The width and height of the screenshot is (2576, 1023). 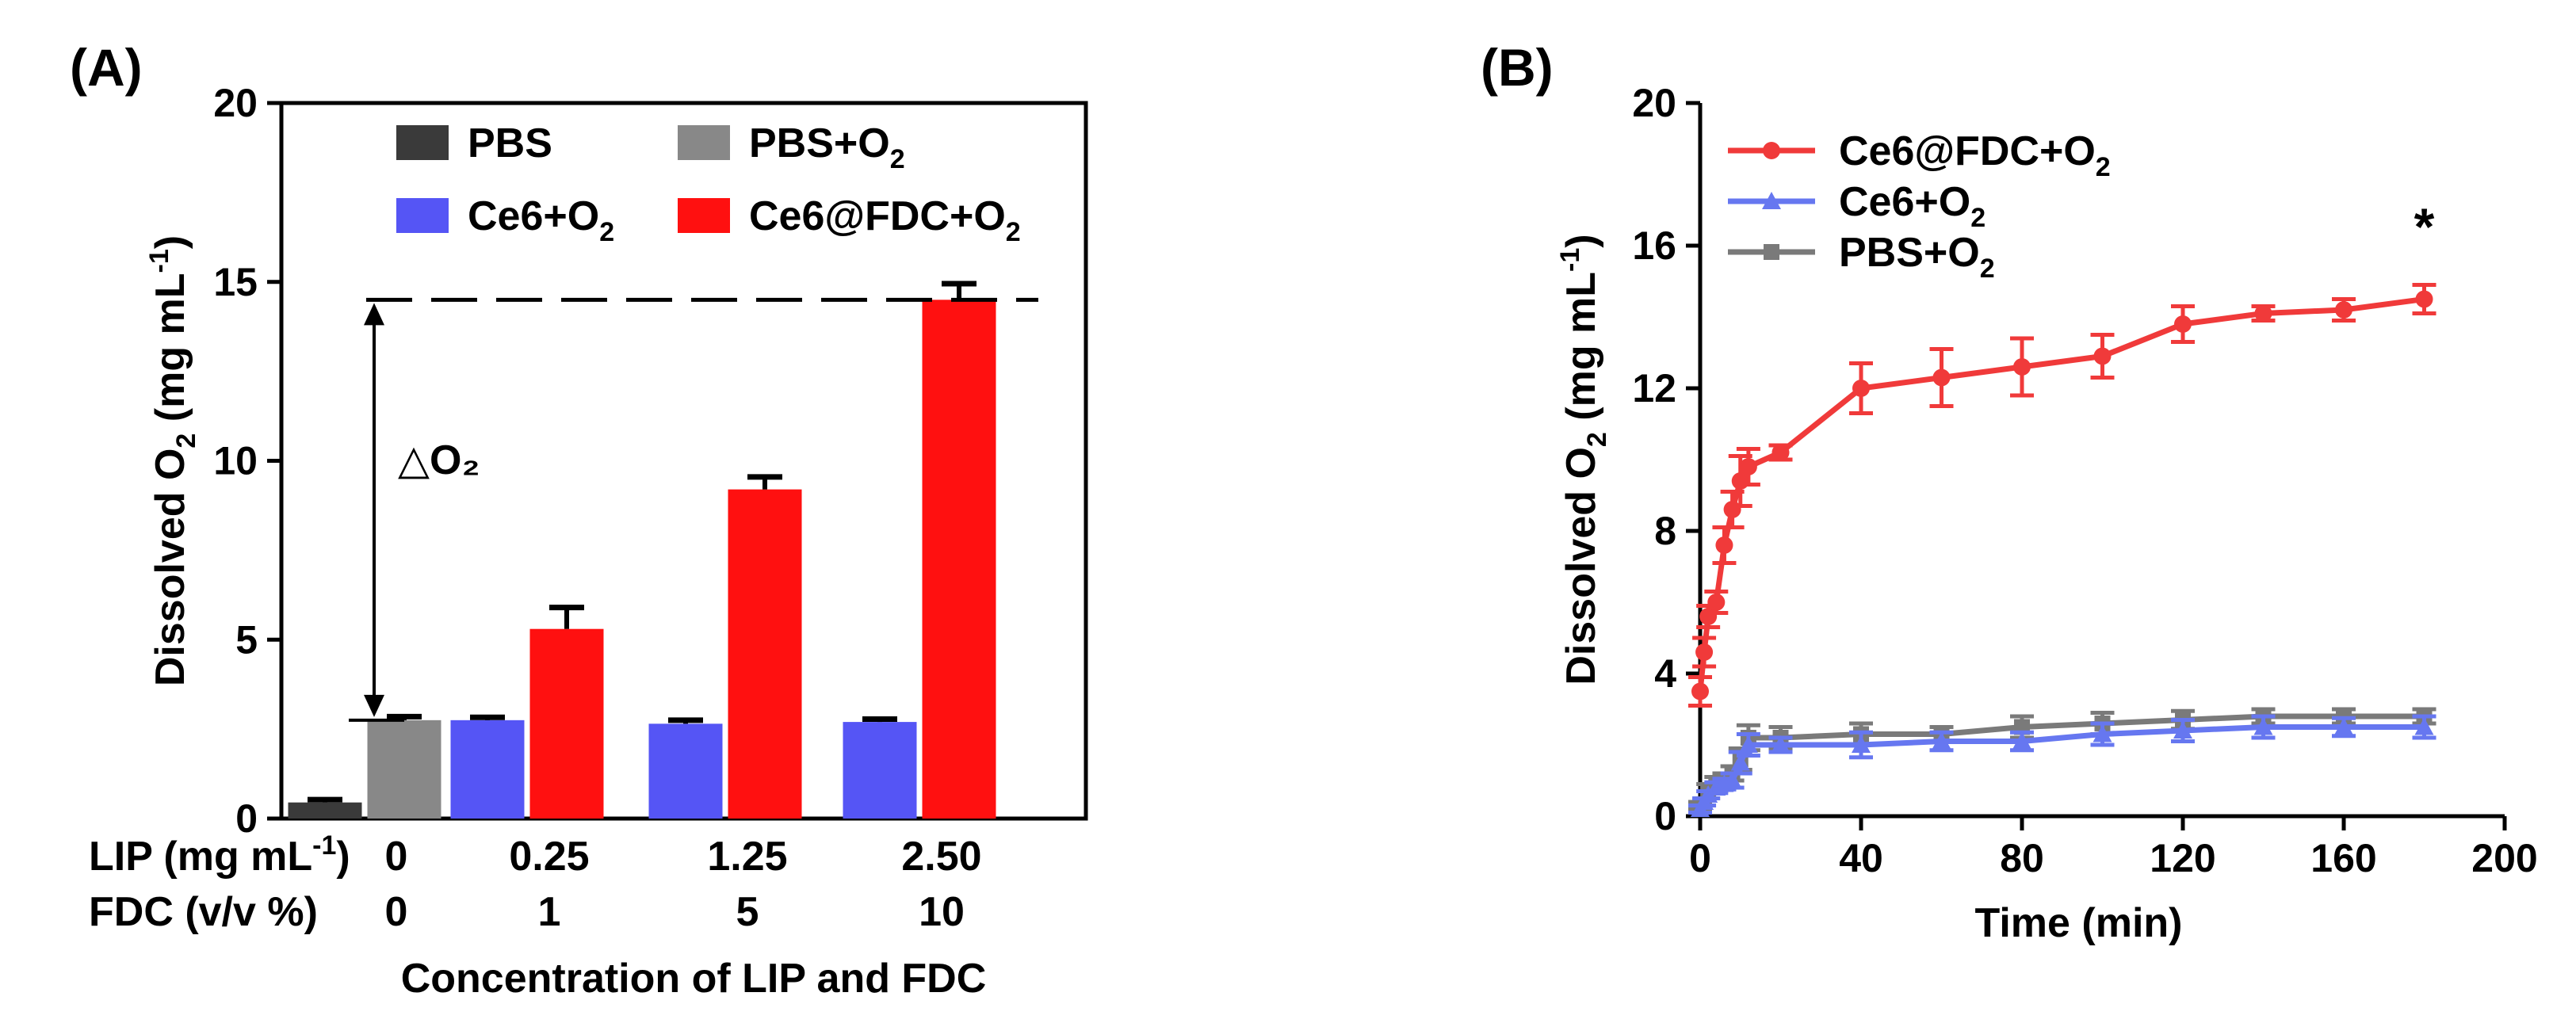 I want to click on legend-label: PBS, so click(x=510, y=143).